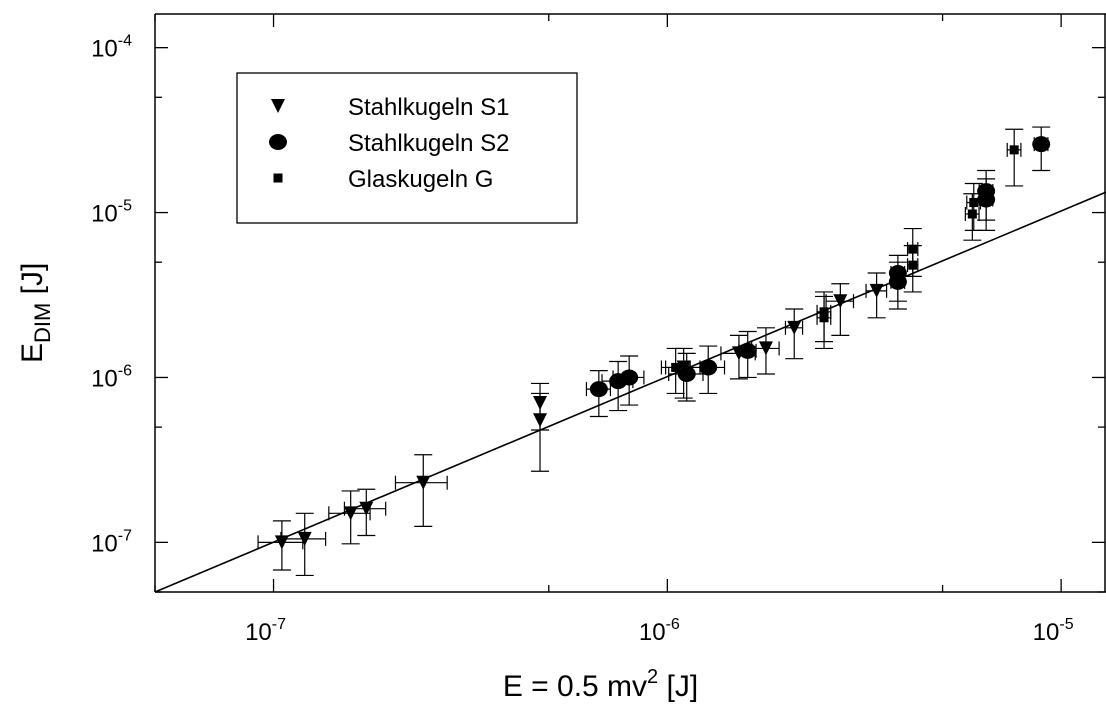 Image resolution: width=1106 pixels, height=712 pixels. What do you see at coordinates (32, 283) in the screenshot?
I see `y-axis-title-unit: [J]` at bounding box center [32, 283].